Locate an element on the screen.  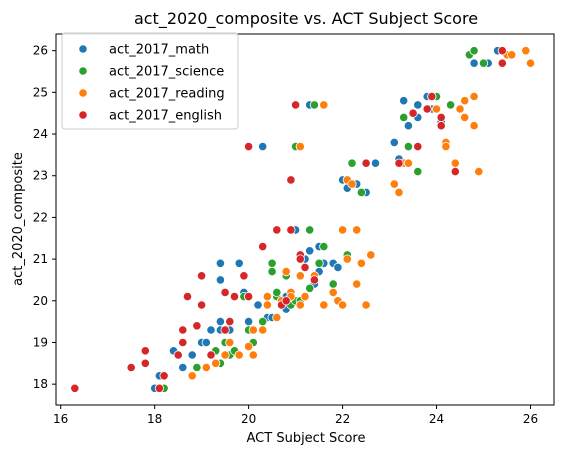
legend-box is located at coordinates (150, 81).